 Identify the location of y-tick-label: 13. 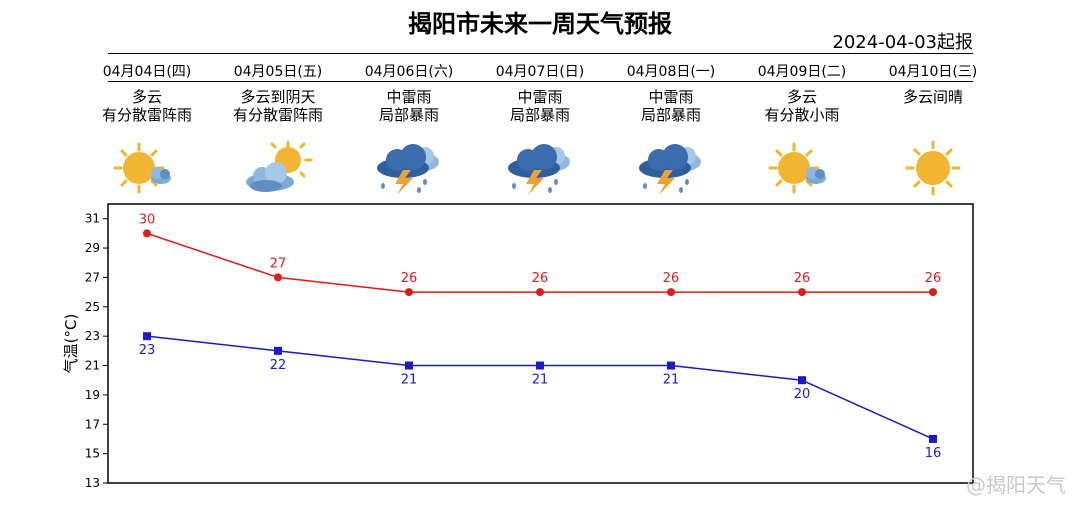
(92, 483).